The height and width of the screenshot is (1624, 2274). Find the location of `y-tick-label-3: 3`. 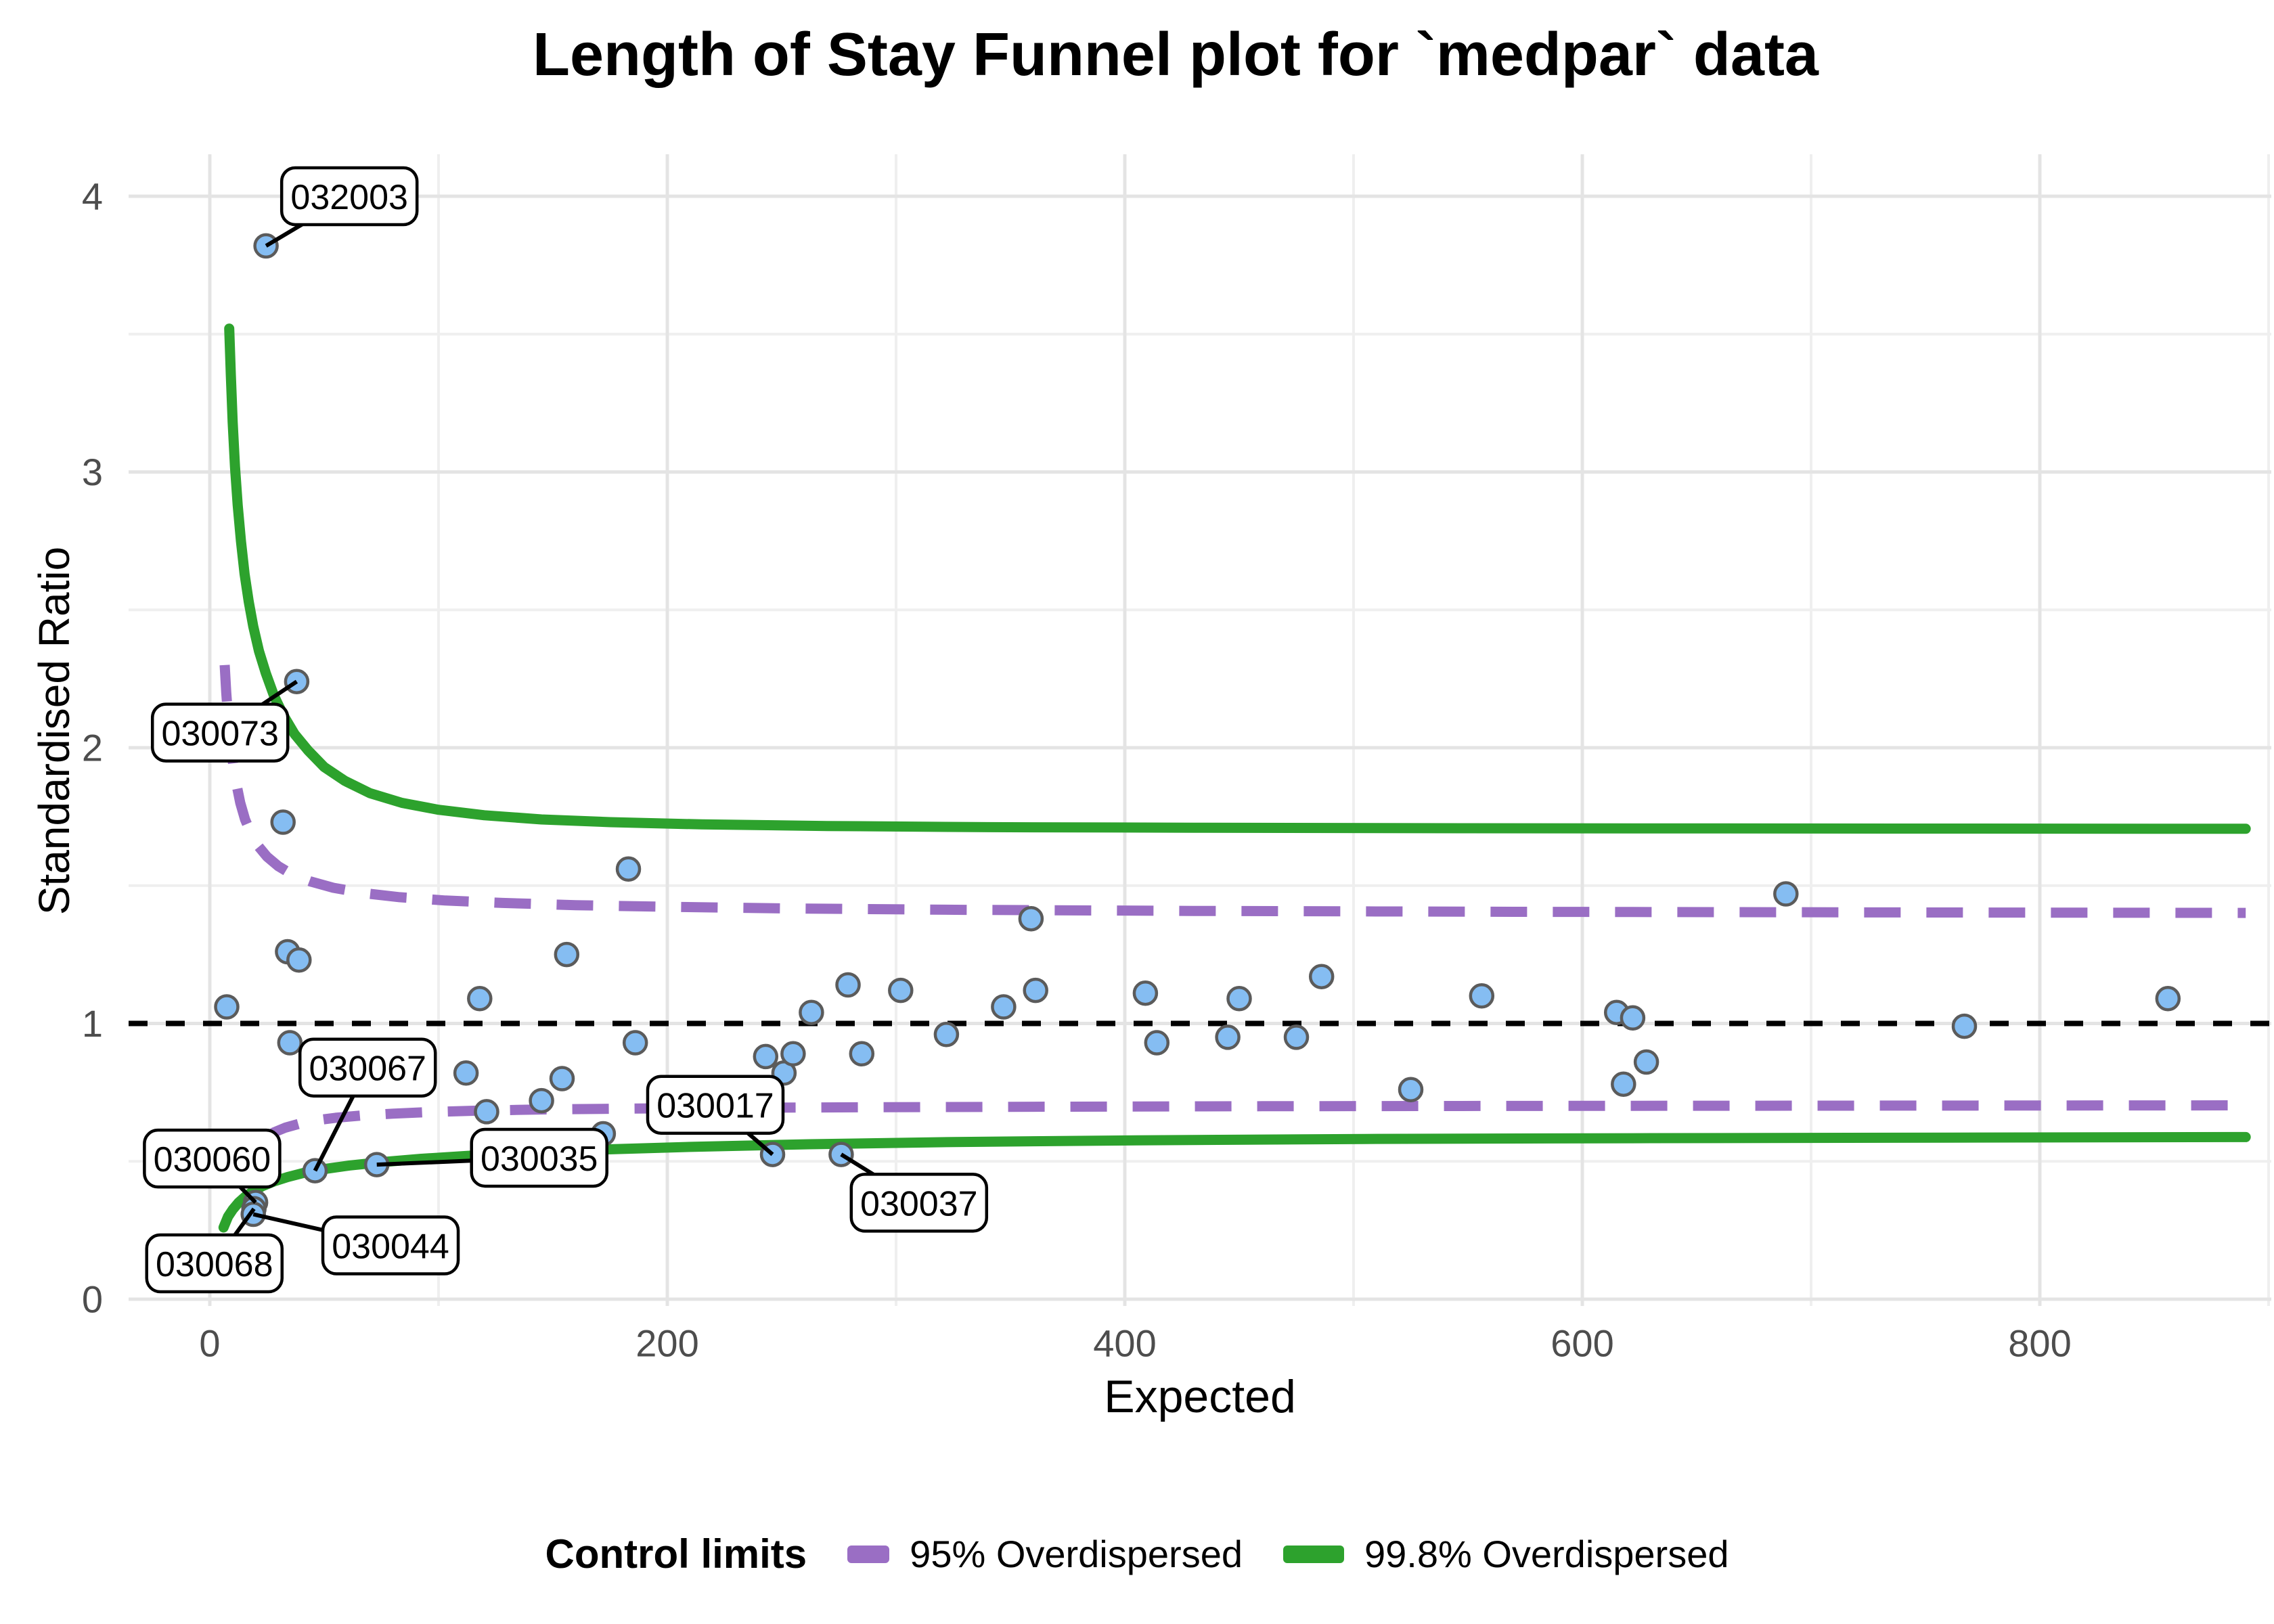

y-tick-label-3: 3 is located at coordinates (93, 472).